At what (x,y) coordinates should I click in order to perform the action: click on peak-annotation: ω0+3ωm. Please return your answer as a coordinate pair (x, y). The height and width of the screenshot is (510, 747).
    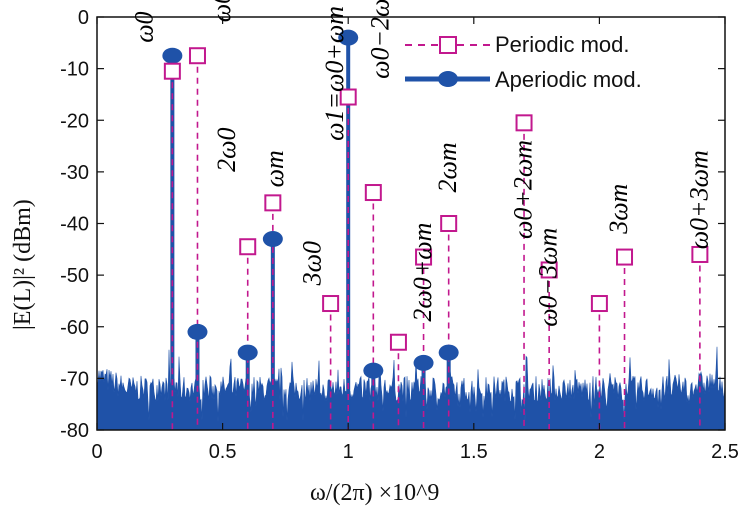
    Looking at the image, I should click on (698, 199).